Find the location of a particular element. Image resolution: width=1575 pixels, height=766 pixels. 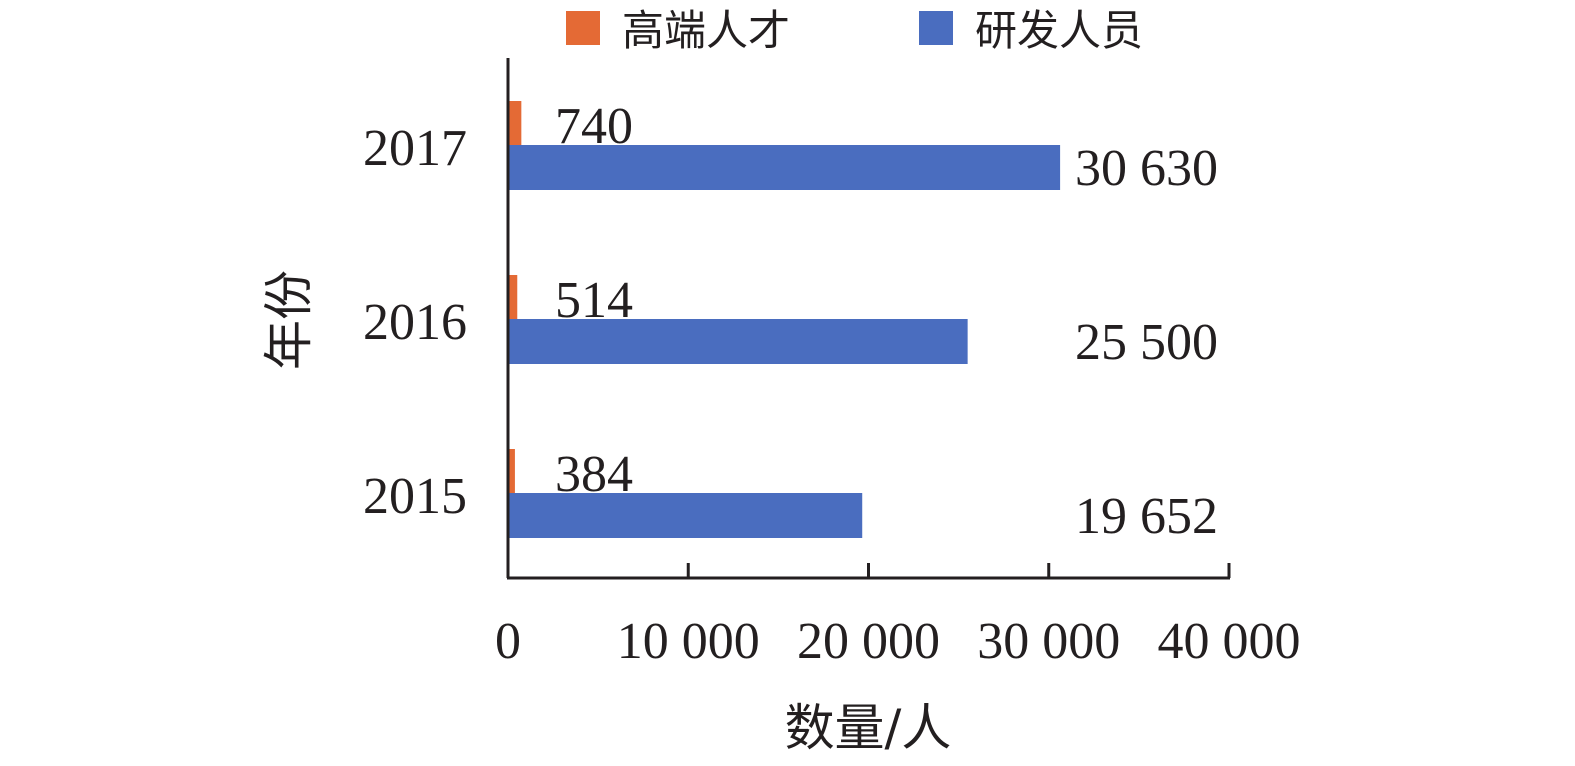

value-label-high-end-talent-2015: 384 is located at coordinates (594, 474).